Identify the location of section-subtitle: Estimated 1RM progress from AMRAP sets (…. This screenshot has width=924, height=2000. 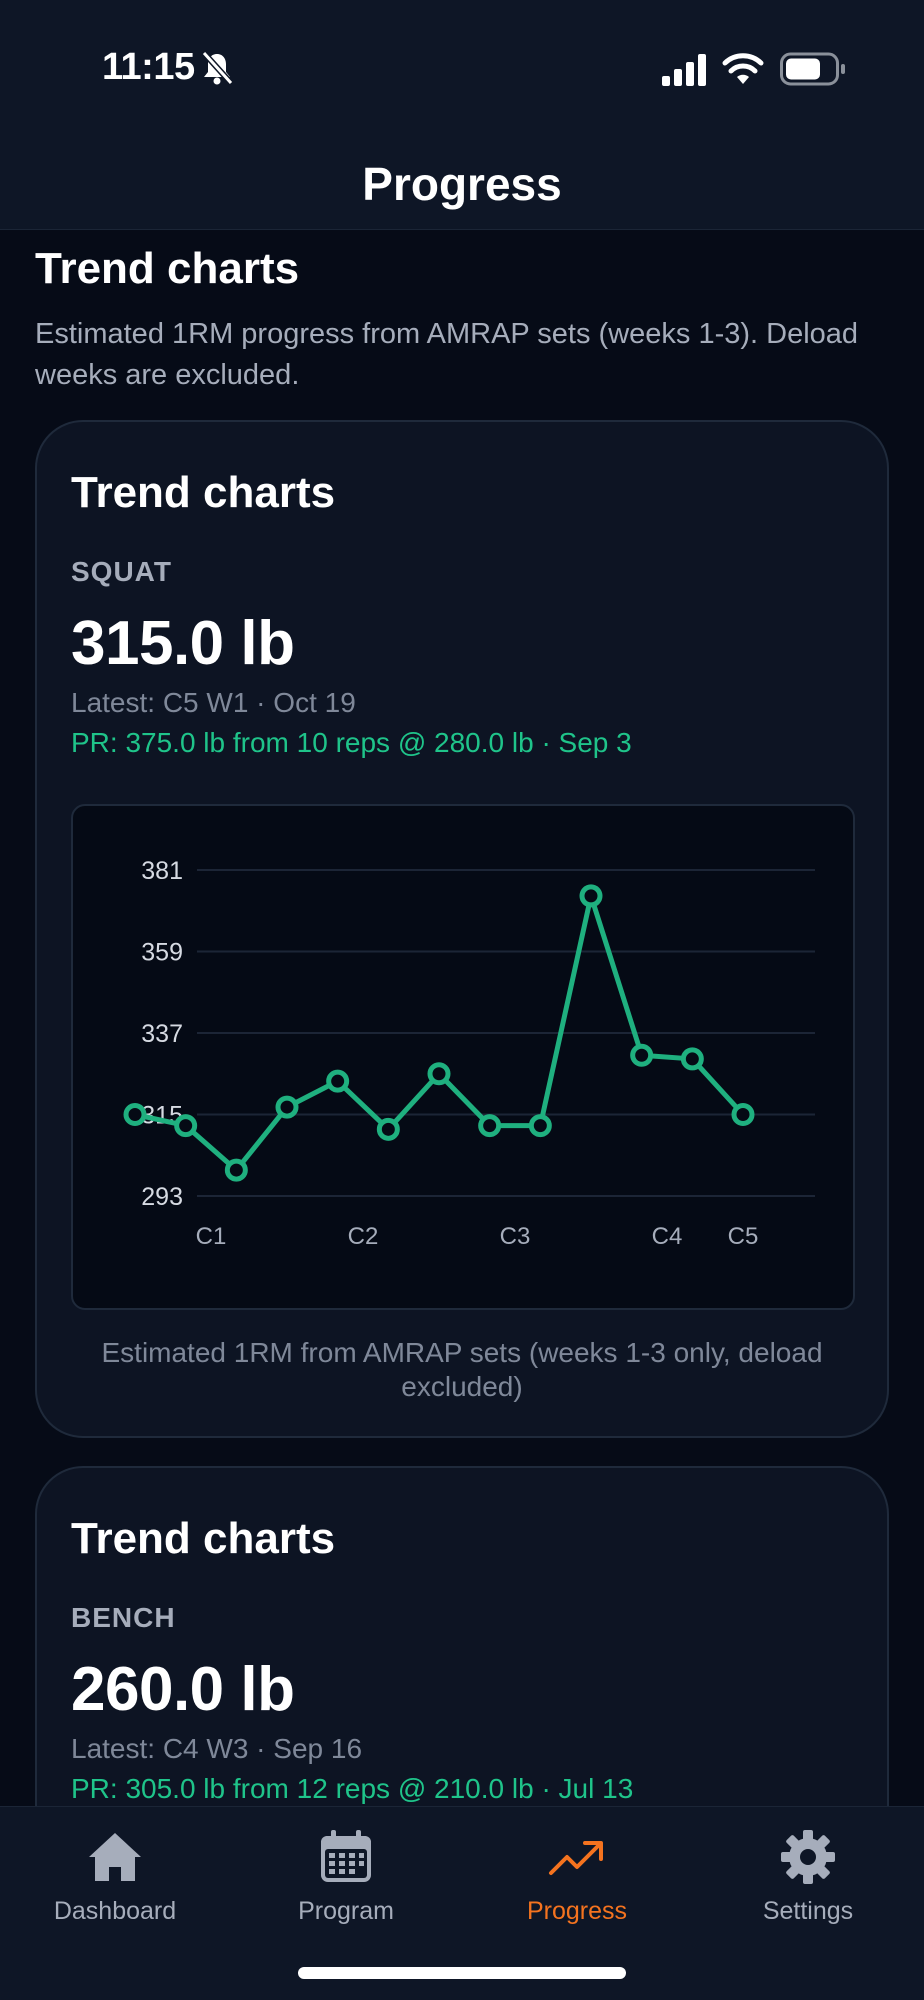
(447, 354).